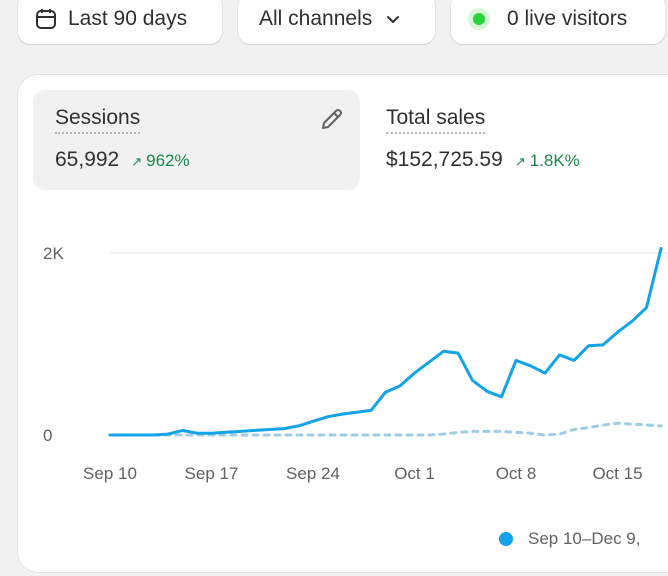 The image size is (668, 576). What do you see at coordinates (196, 140) in the screenshot?
I see `metric-tile-sessions: Sessions 65,992 ↗ 962%` at bounding box center [196, 140].